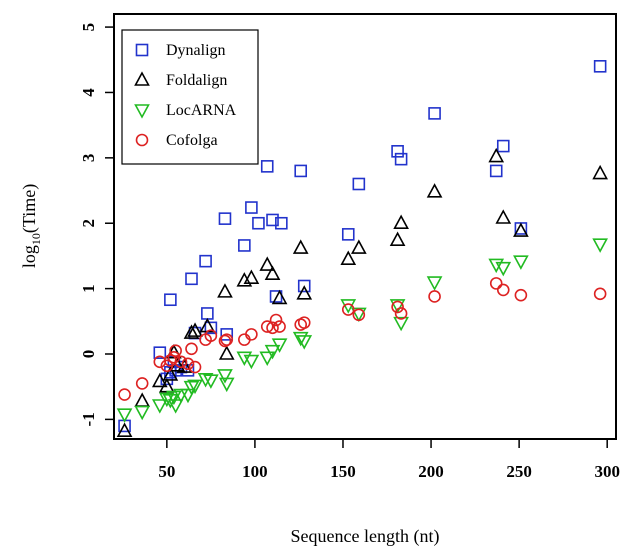  Describe the element at coordinates (88, 27) in the screenshot. I see `y-tick-label: 5` at that location.